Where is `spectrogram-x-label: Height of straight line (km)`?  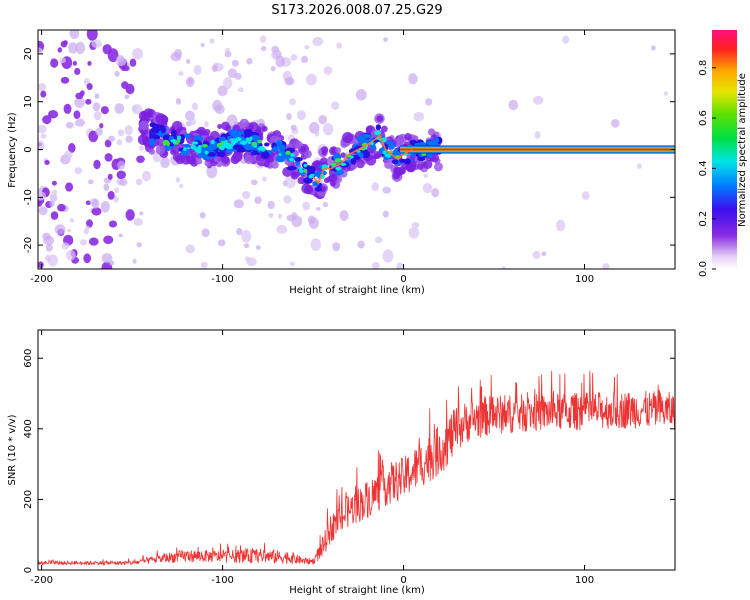 spectrogram-x-label: Height of straight line (km) is located at coordinates (357, 290).